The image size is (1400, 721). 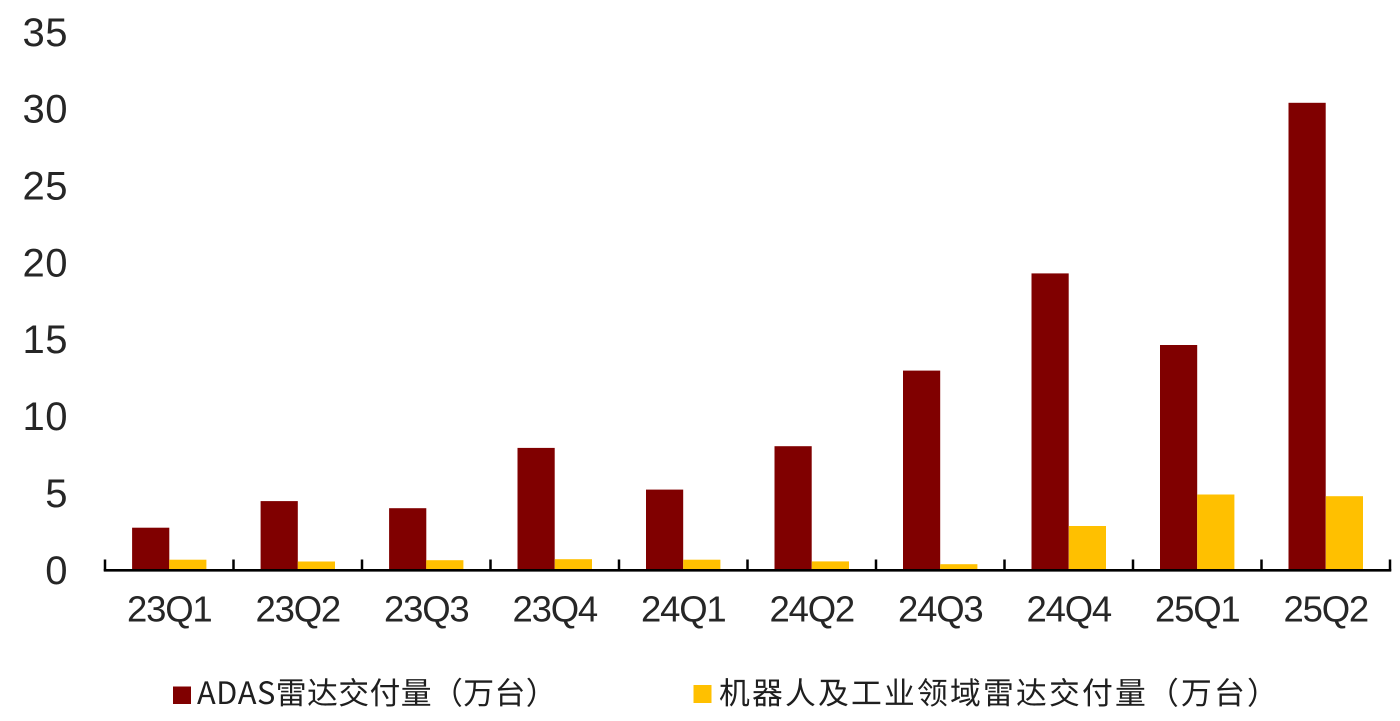 I want to click on svg-text: 0, so click(x=56, y=571).